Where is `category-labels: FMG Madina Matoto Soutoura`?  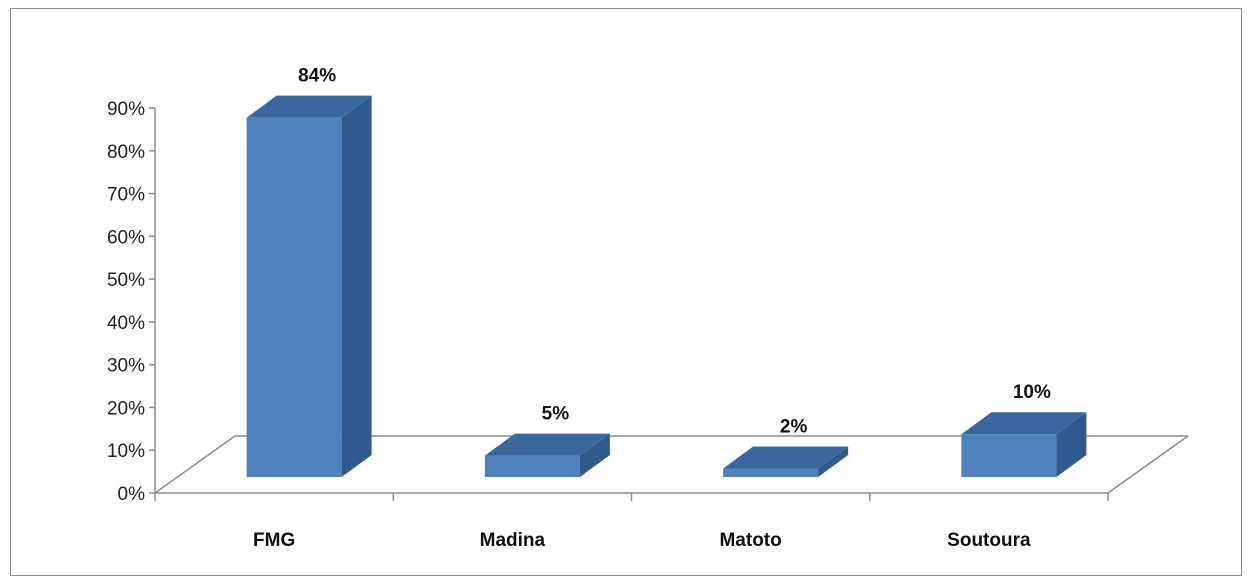 category-labels: FMG Madina Matoto Soutoura is located at coordinates (642, 540).